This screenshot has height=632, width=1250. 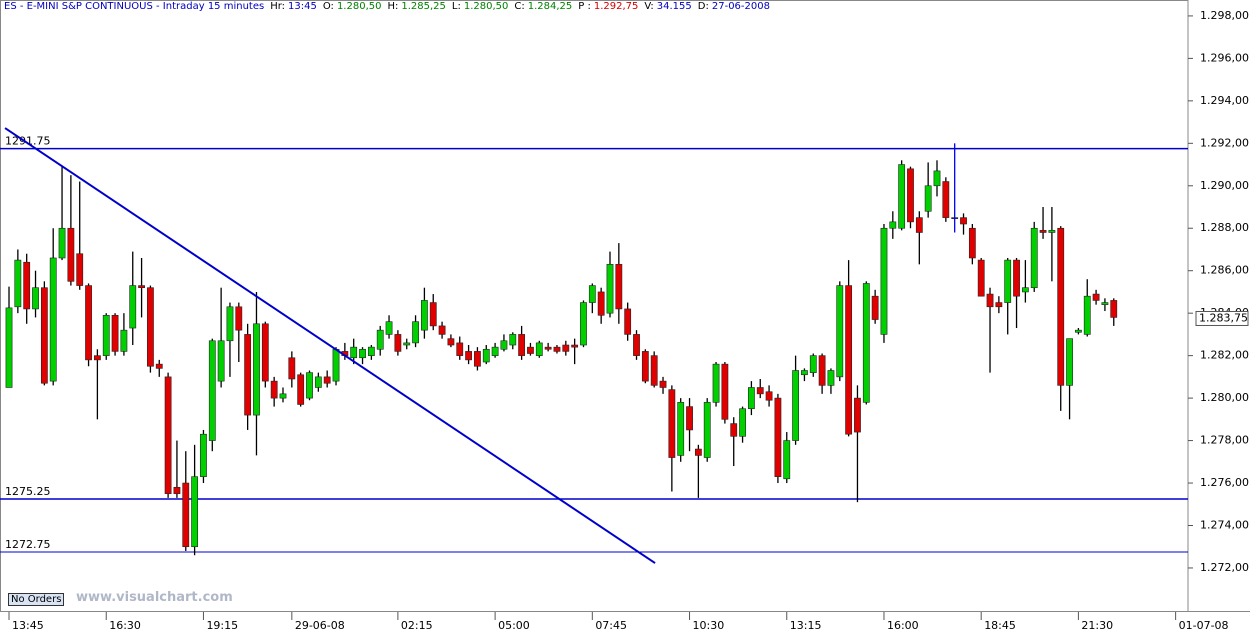 I want to click on x-tick-label: 05:00, so click(x=514, y=625).